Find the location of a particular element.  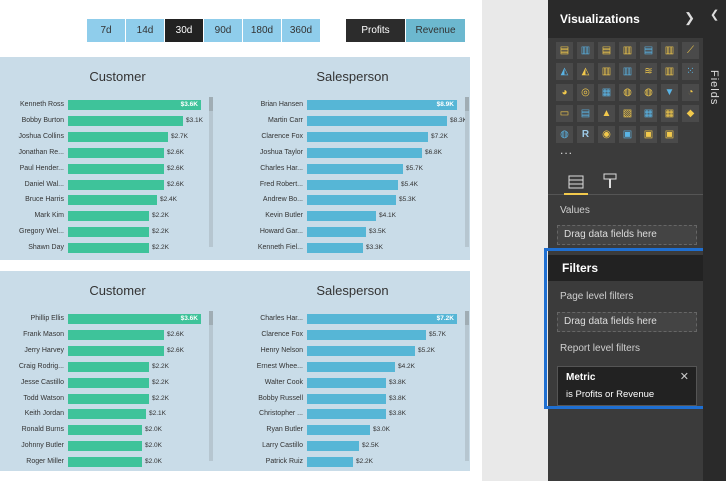

bar-row: Craig Rodrig... $2.2K is located at coordinates (117, 366).